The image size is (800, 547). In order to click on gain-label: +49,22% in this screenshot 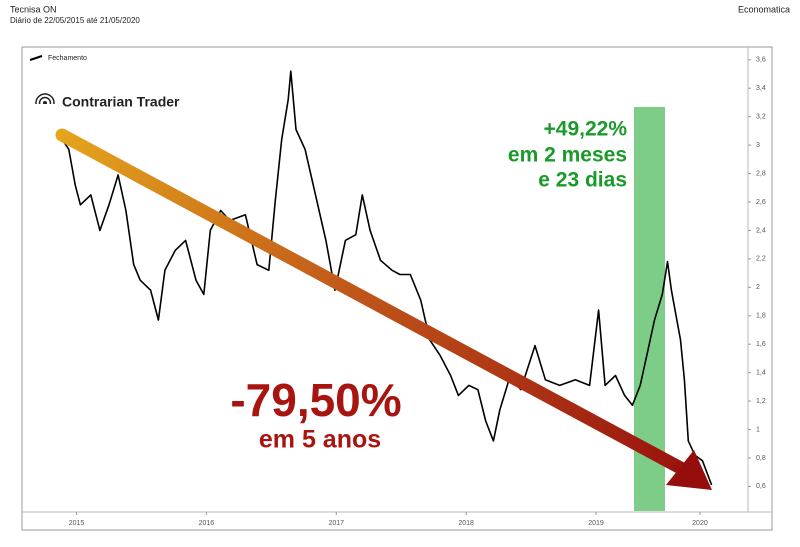, I will do `click(586, 129)`.